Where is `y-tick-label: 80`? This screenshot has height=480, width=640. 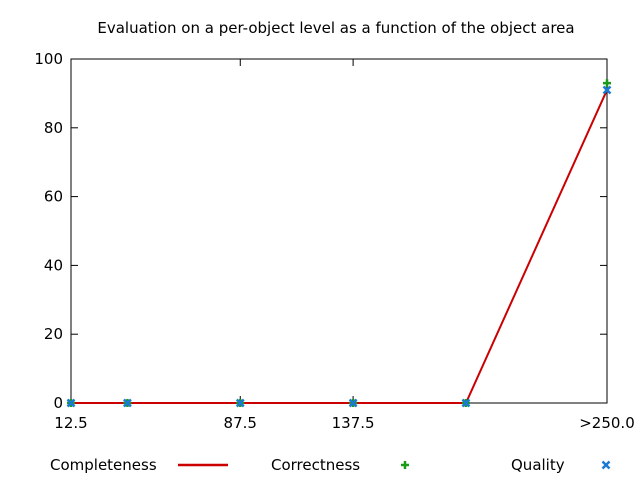 y-tick-label: 80 is located at coordinates (53, 128).